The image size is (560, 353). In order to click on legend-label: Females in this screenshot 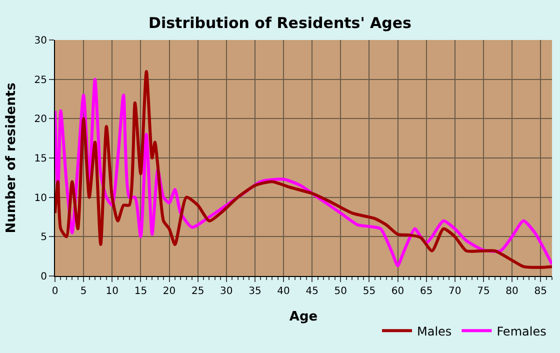, I will do `click(521, 331)`.